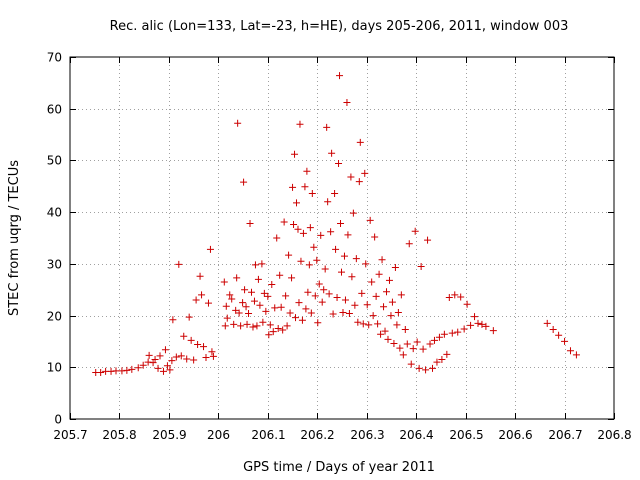  I want to click on y-tick-label: 30, so click(54, 265).